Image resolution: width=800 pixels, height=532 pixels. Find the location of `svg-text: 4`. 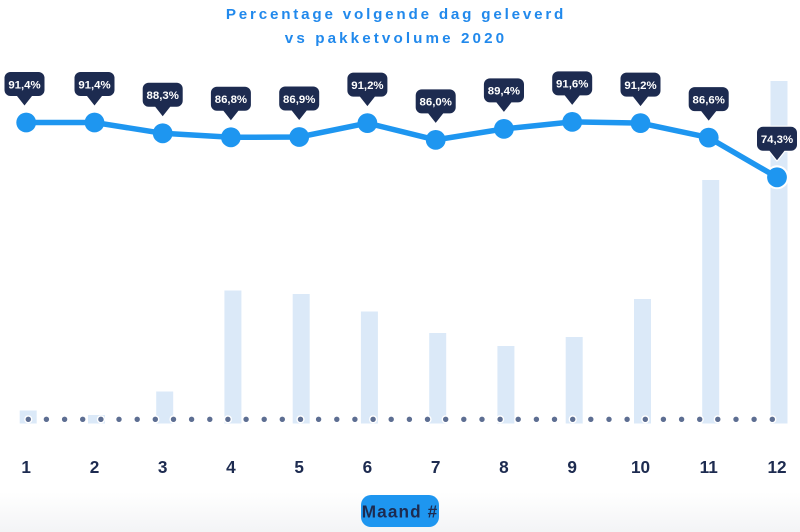

svg-text: 4 is located at coordinates (231, 467).